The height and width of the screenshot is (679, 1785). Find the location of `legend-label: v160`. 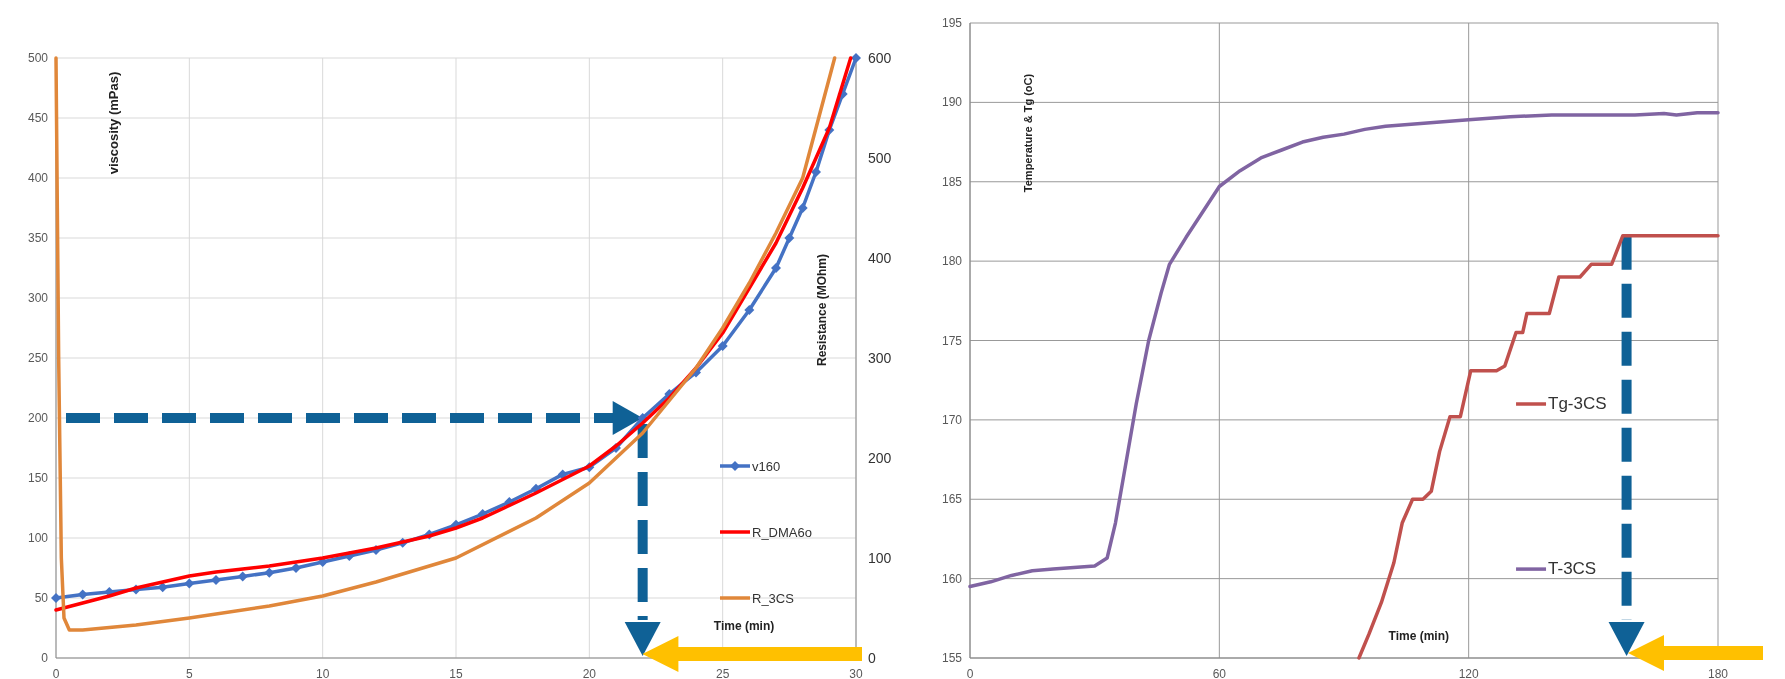

legend-label: v160 is located at coordinates (766, 466).